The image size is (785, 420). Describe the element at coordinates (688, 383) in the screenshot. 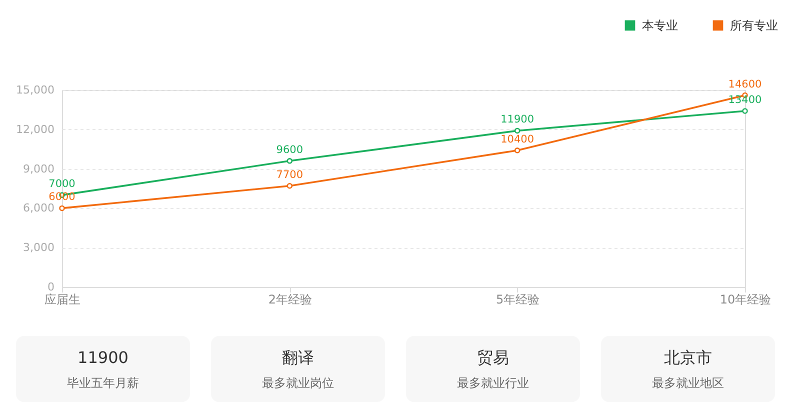

I see `text: 最多就业地区` at that location.